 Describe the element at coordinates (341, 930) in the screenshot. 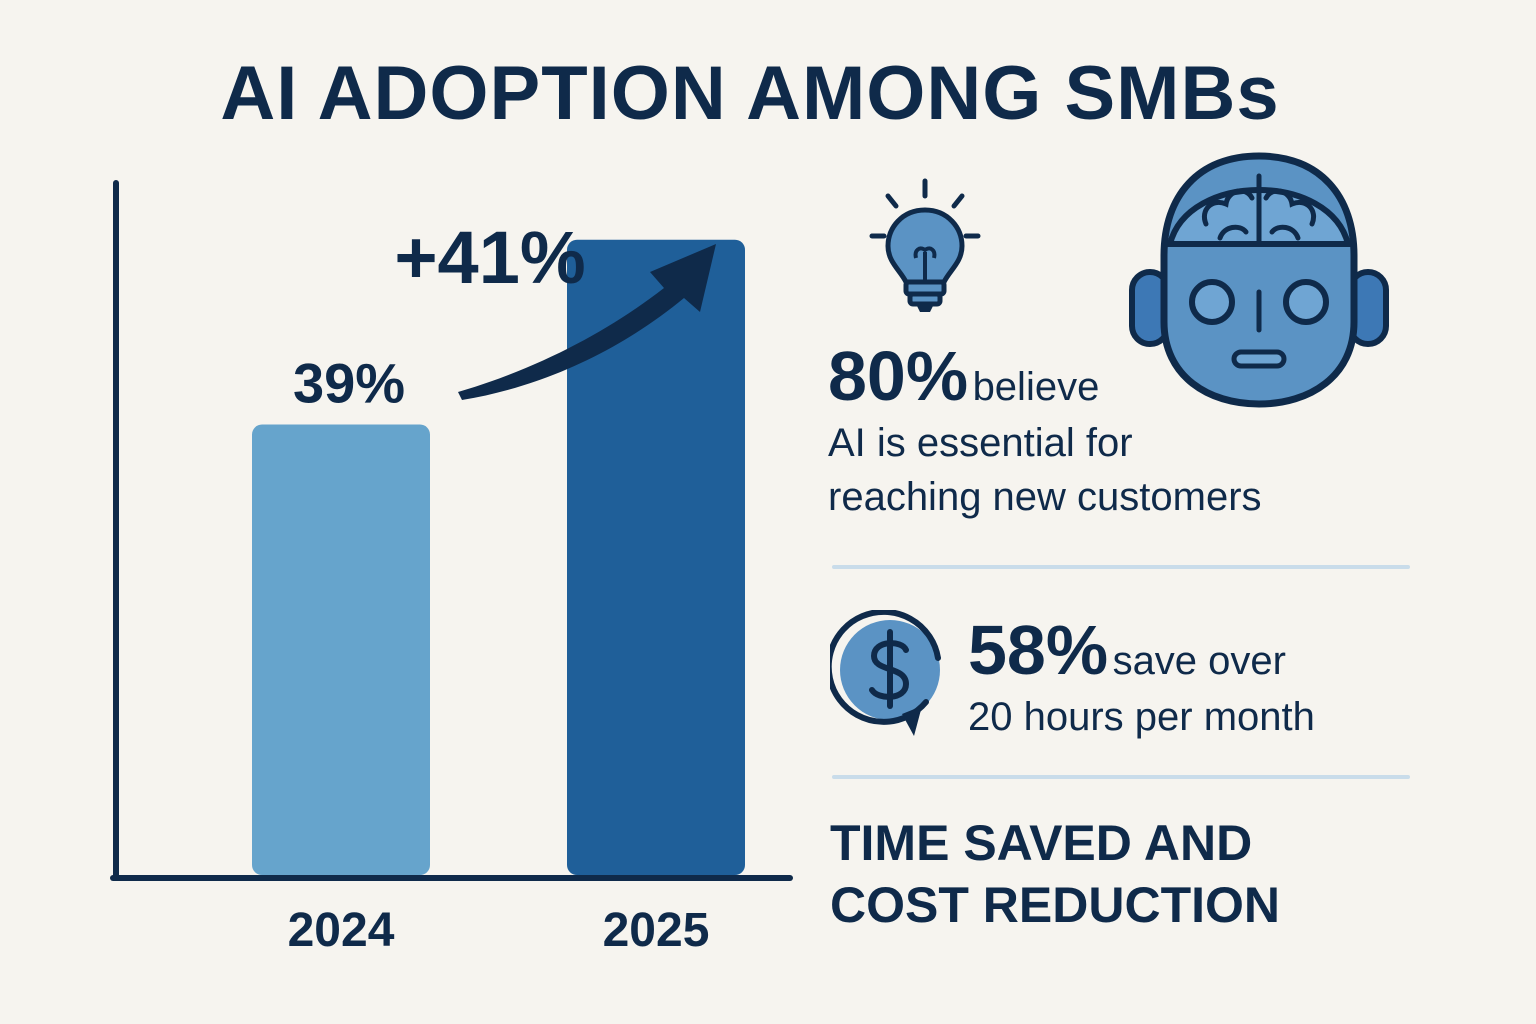

I see `x-tick-2024: 2024` at that location.